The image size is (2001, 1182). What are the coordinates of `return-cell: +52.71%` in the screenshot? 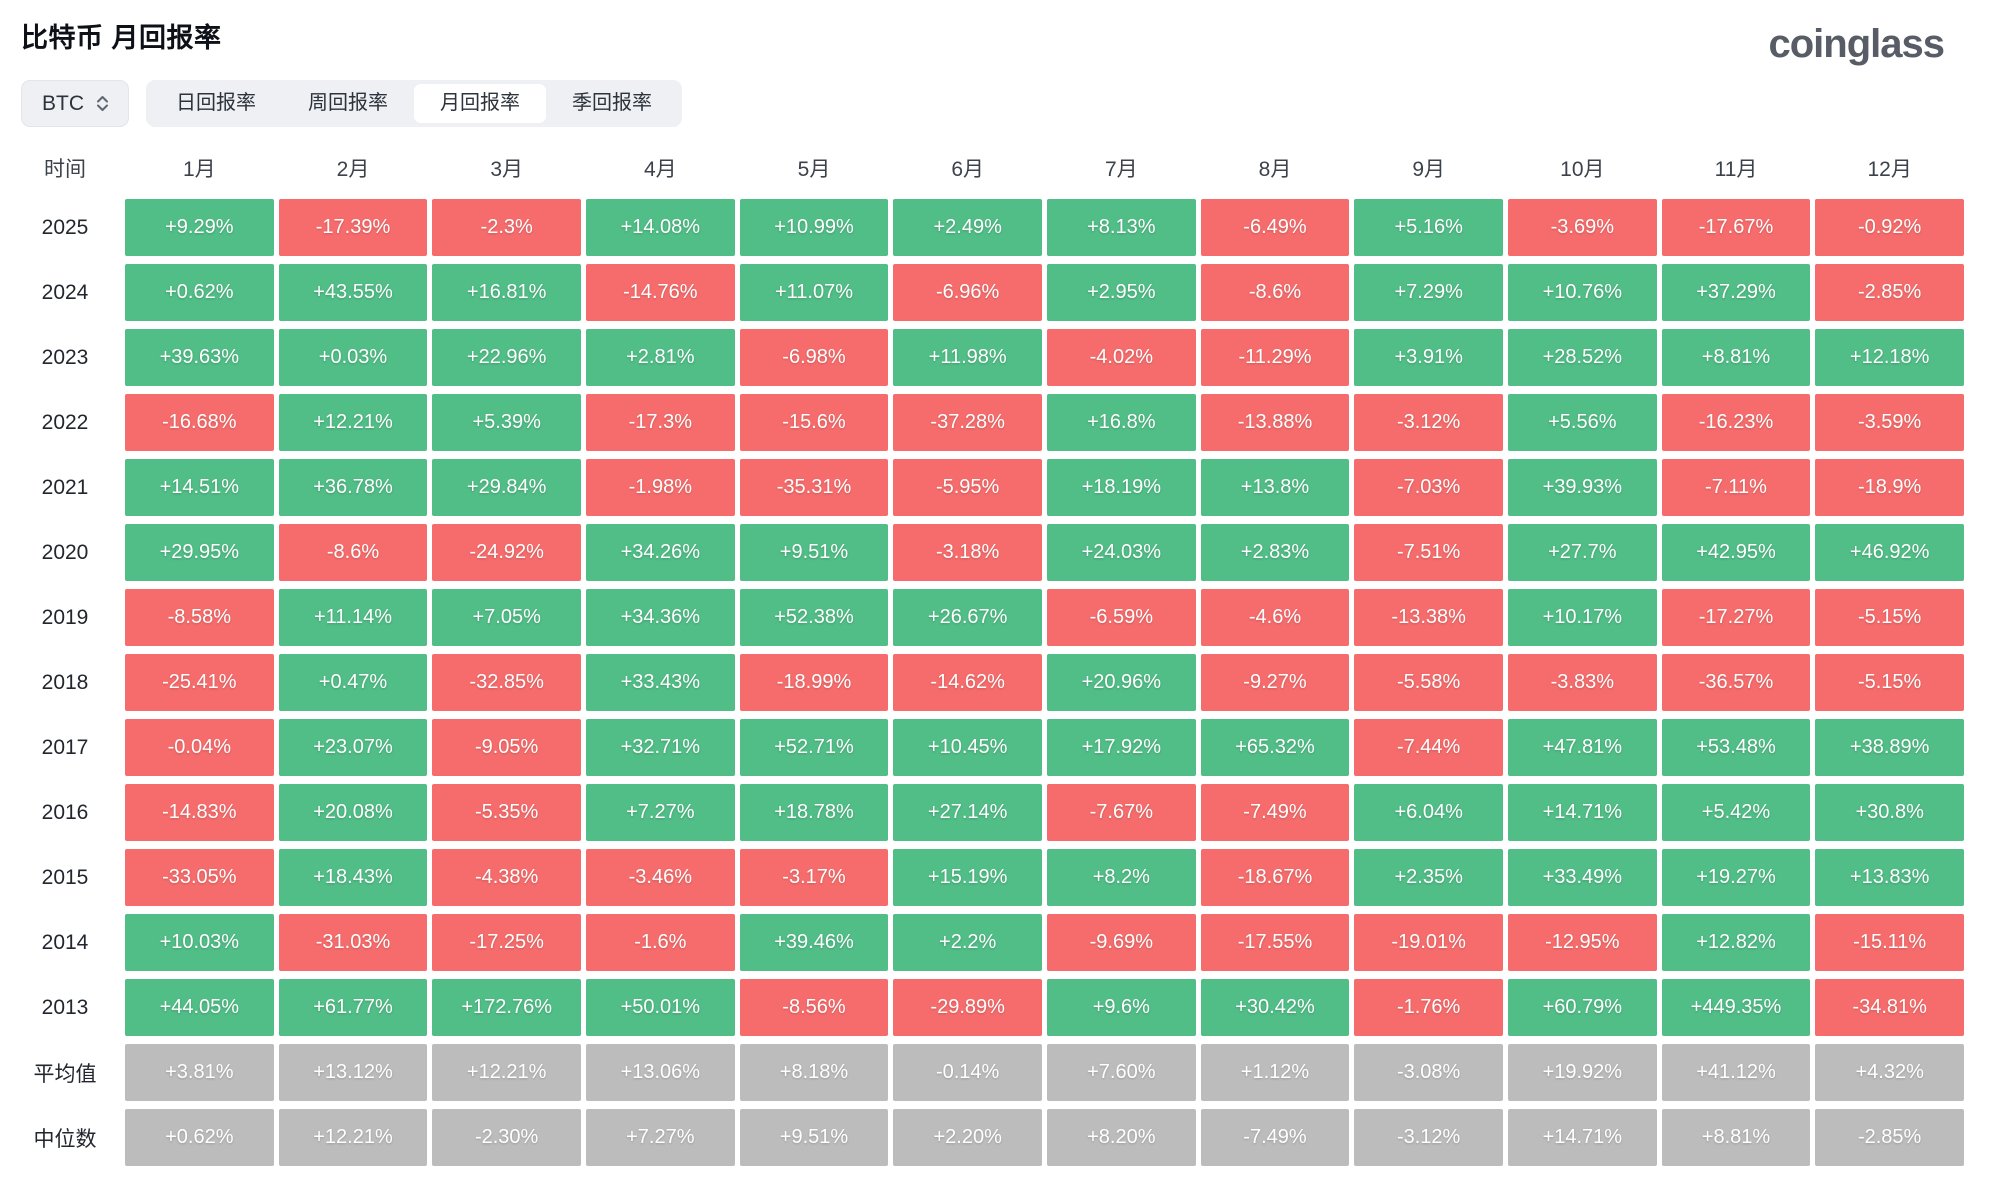 It's located at (814, 747).